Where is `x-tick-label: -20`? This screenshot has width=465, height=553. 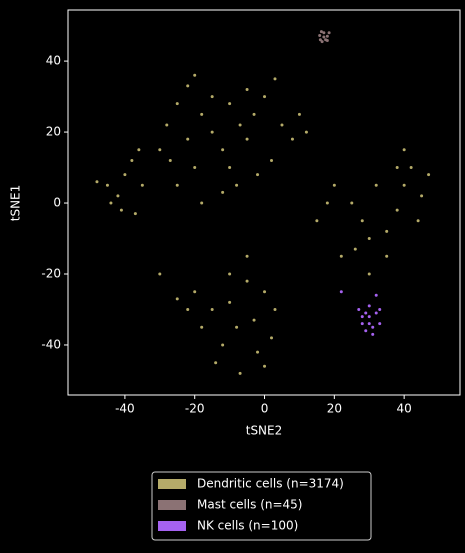 x-tick-label: -20 is located at coordinates (195, 409).